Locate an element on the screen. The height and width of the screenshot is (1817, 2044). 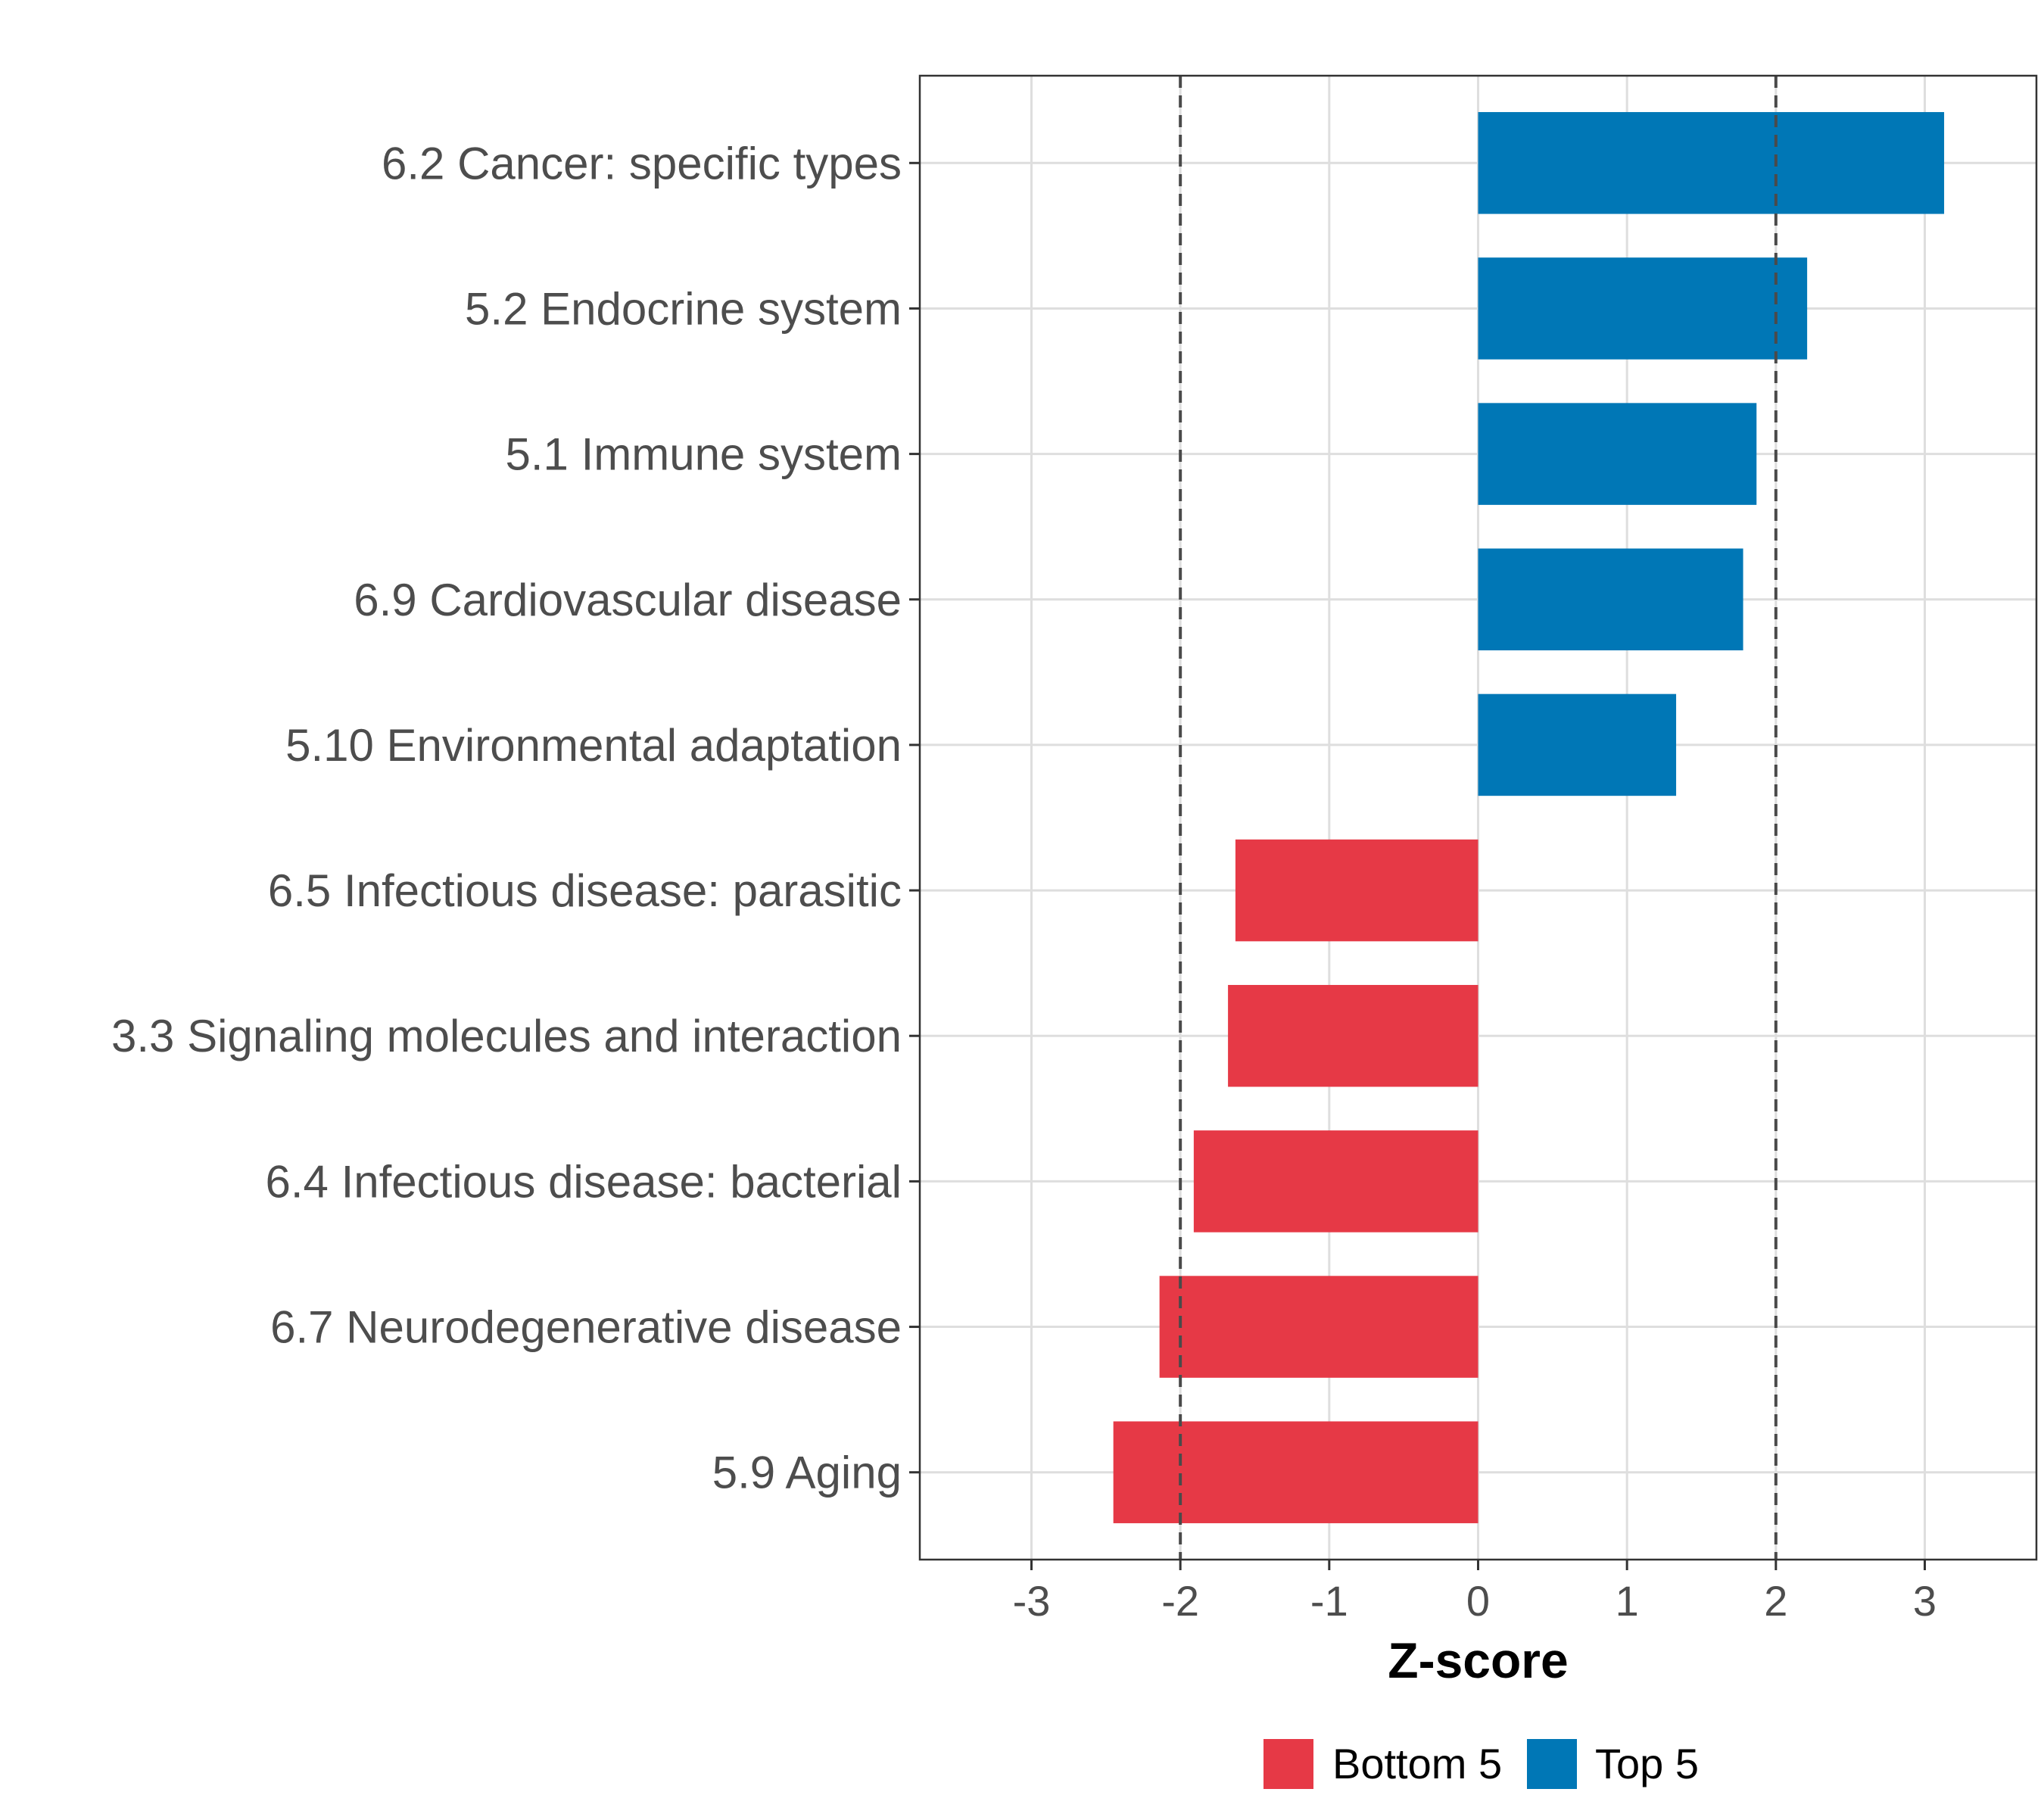
legend: Bottom 5 Top 5 is located at coordinates (1481, 1764).